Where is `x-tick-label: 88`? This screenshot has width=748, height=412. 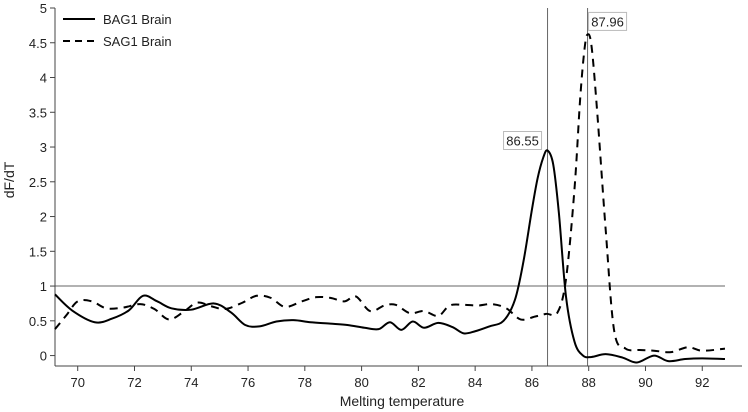 x-tick-label: 88 is located at coordinates (588, 382).